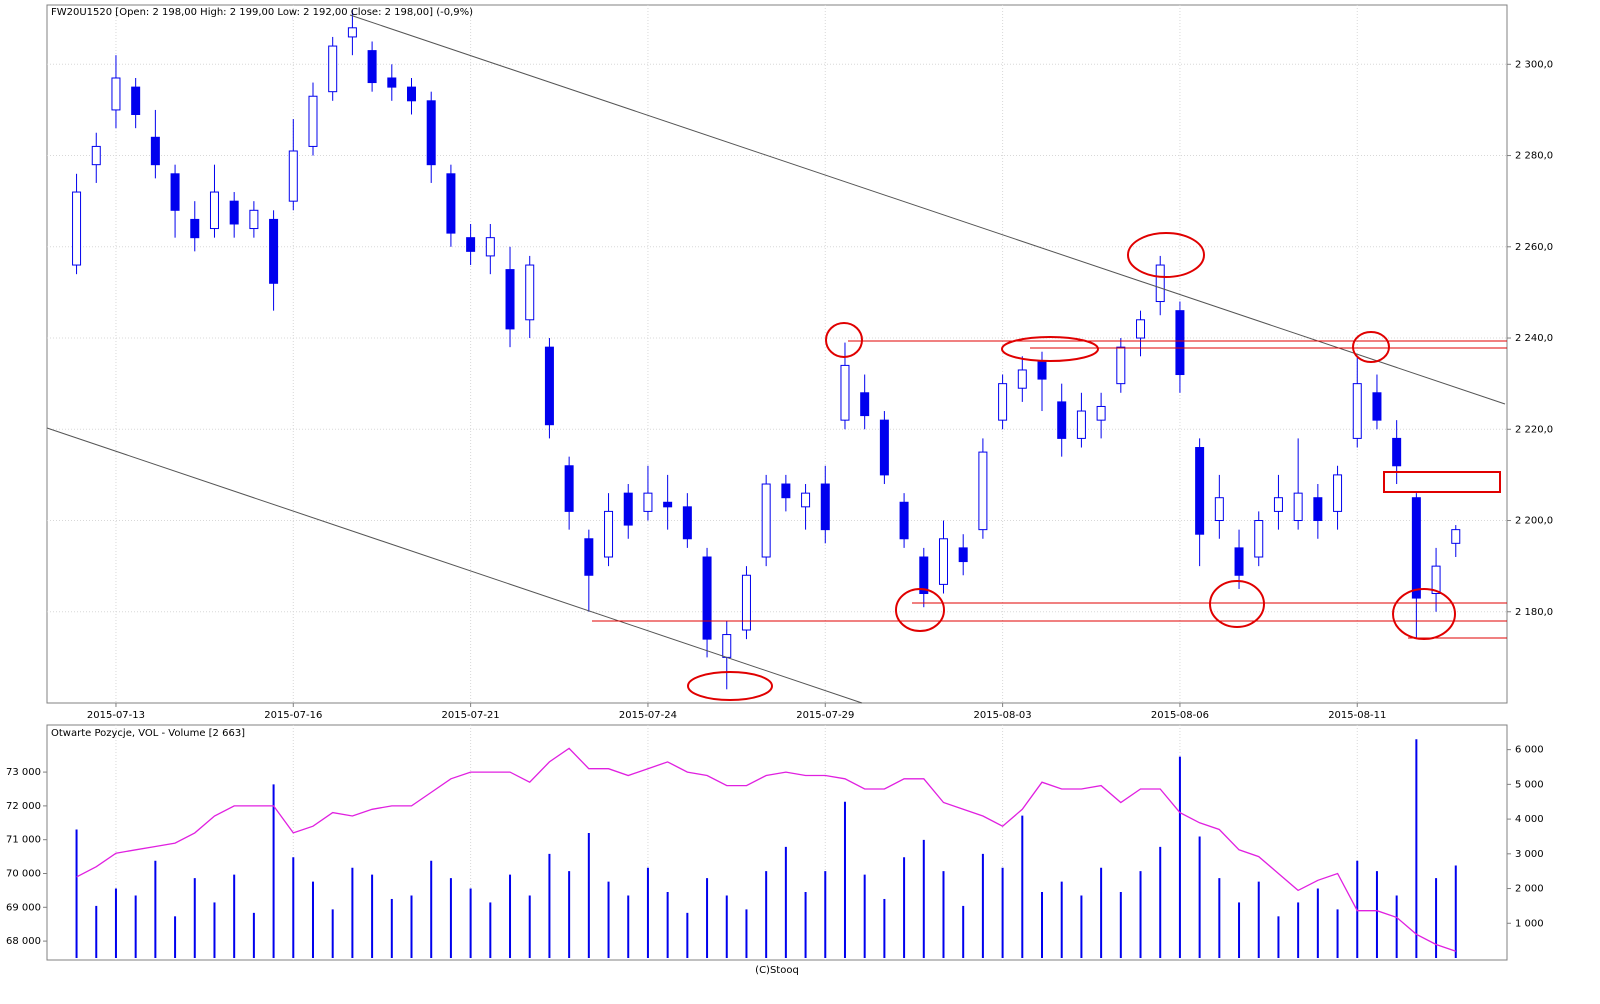 Image resolution: width=1600 pixels, height=1004 pixels. I want to click on y-tick-label: 72 000, so click(23, 806).